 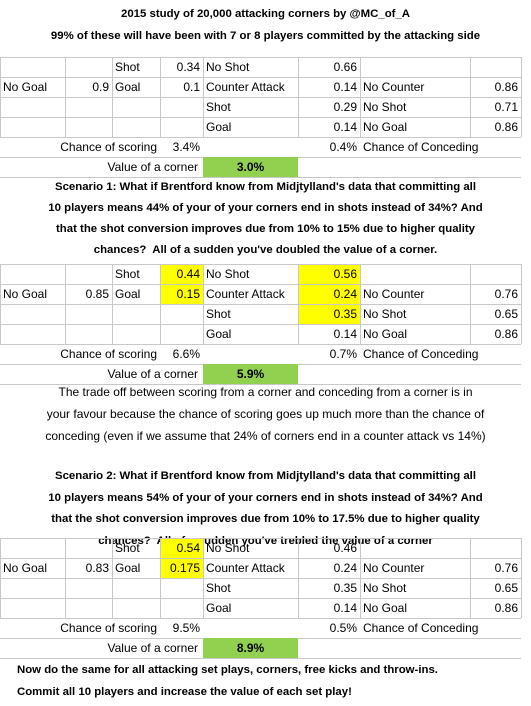 What do you see at coordinates (250, 374) in the screenshot?
I see `value-cell: 5.9%` at bounding box center [250, 374].